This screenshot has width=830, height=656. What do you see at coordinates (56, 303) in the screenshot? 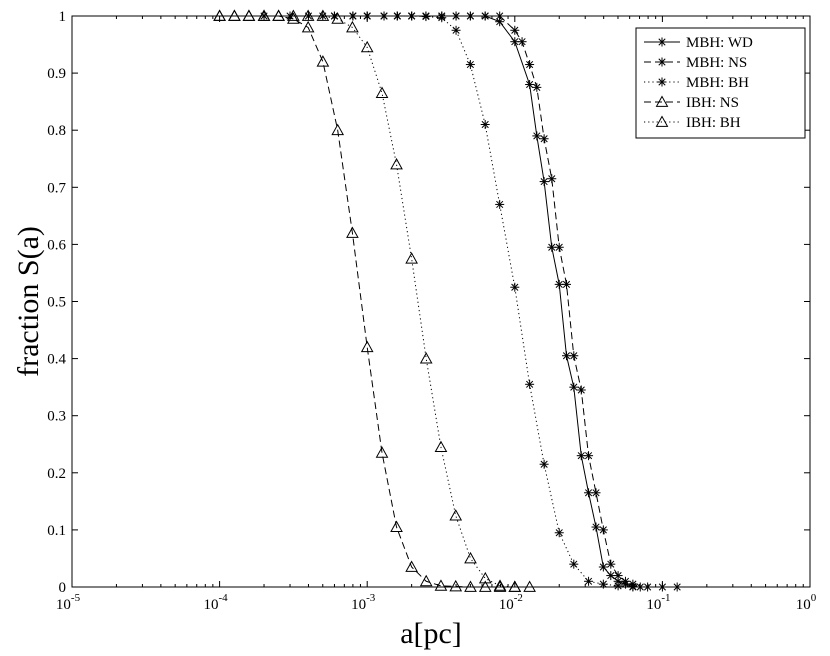
I see `y-tick-label: 0.5` at bounding box center [56, 303].